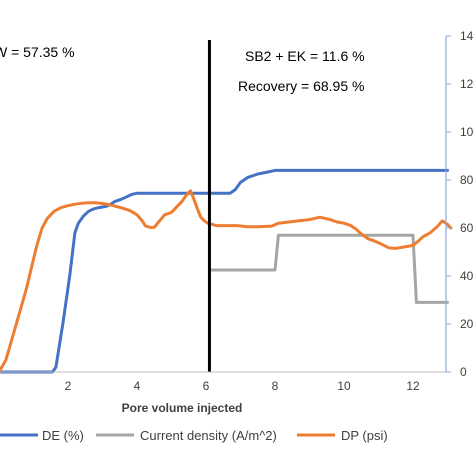  What do you see at coordinates (63, 435) in the screenshot?
I see `legend-label: DE (%)` at bounding box center [63, 435].